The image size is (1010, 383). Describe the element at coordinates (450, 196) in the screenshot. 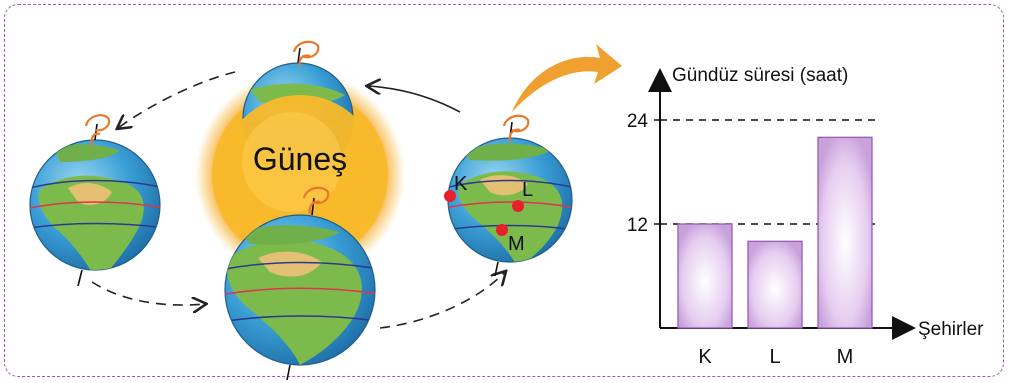

I see `city-dot-k` at that location.